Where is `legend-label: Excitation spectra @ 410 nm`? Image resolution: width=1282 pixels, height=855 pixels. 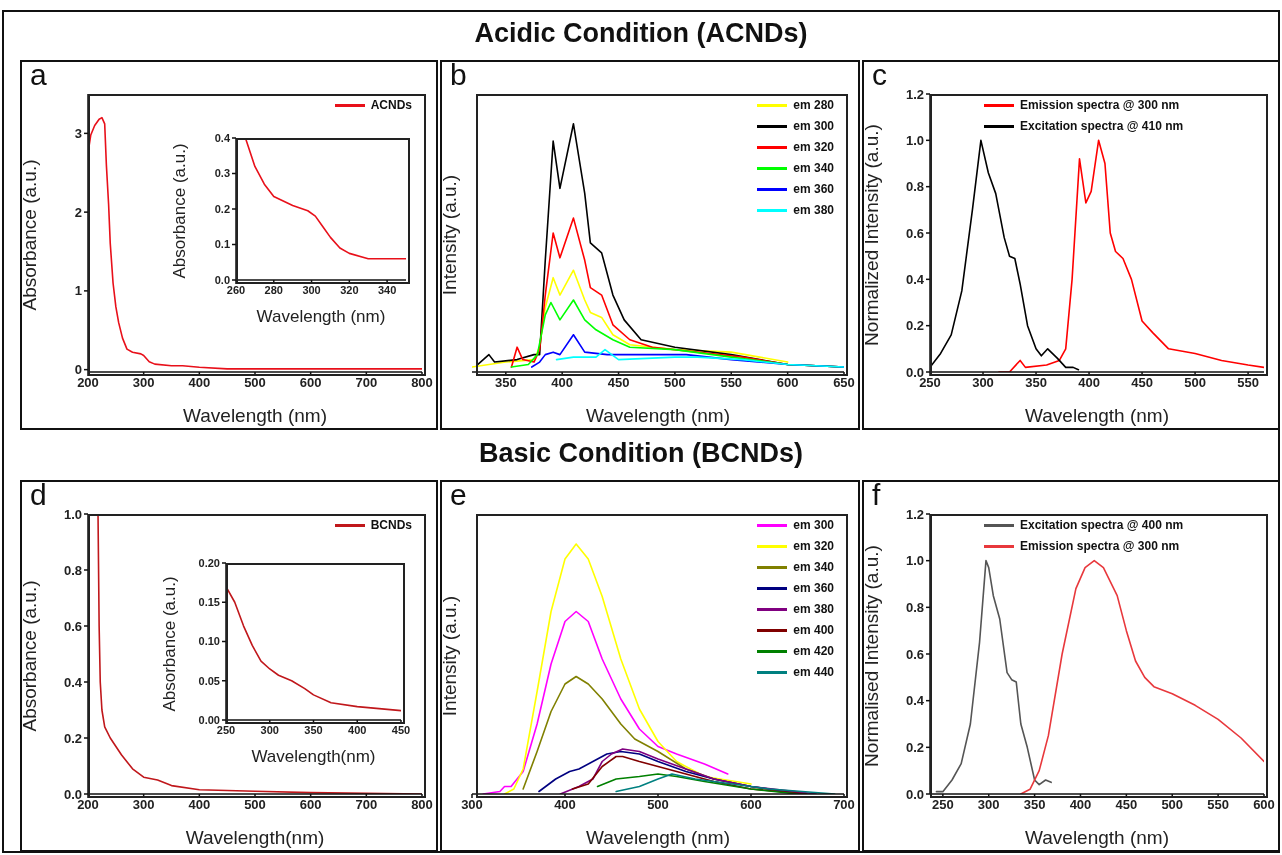 legend-label: Excitation spectra @ 410 nm is located at coordinates (1102, 126).